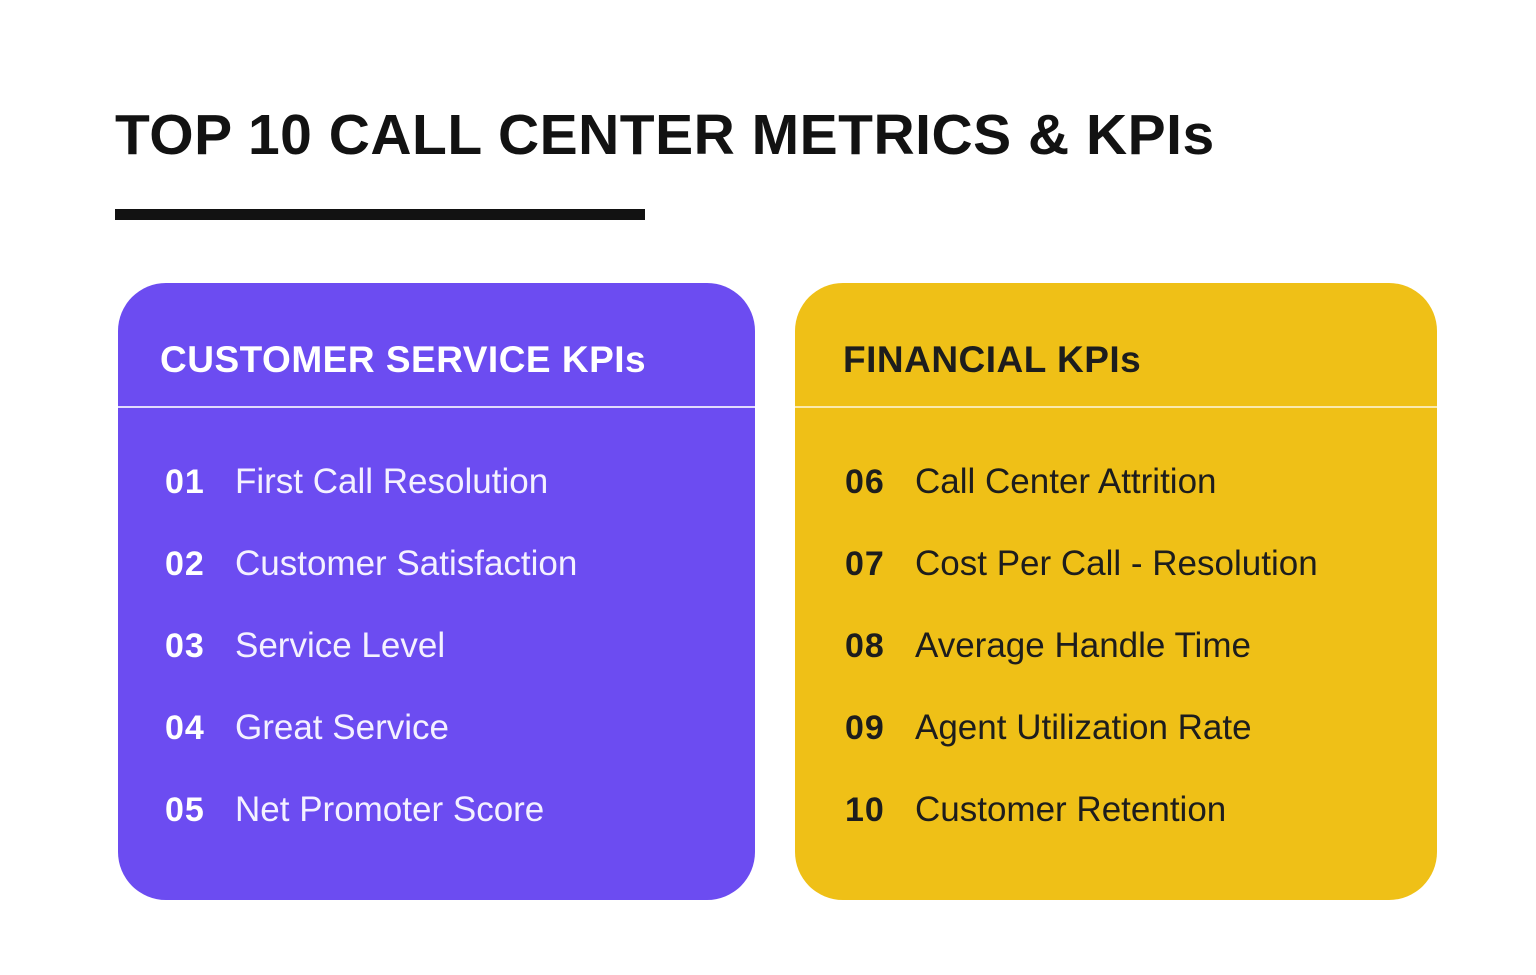 This screenshot has width=1536, height=975. I want to click on kpi-number: 09, so click(865, 727).